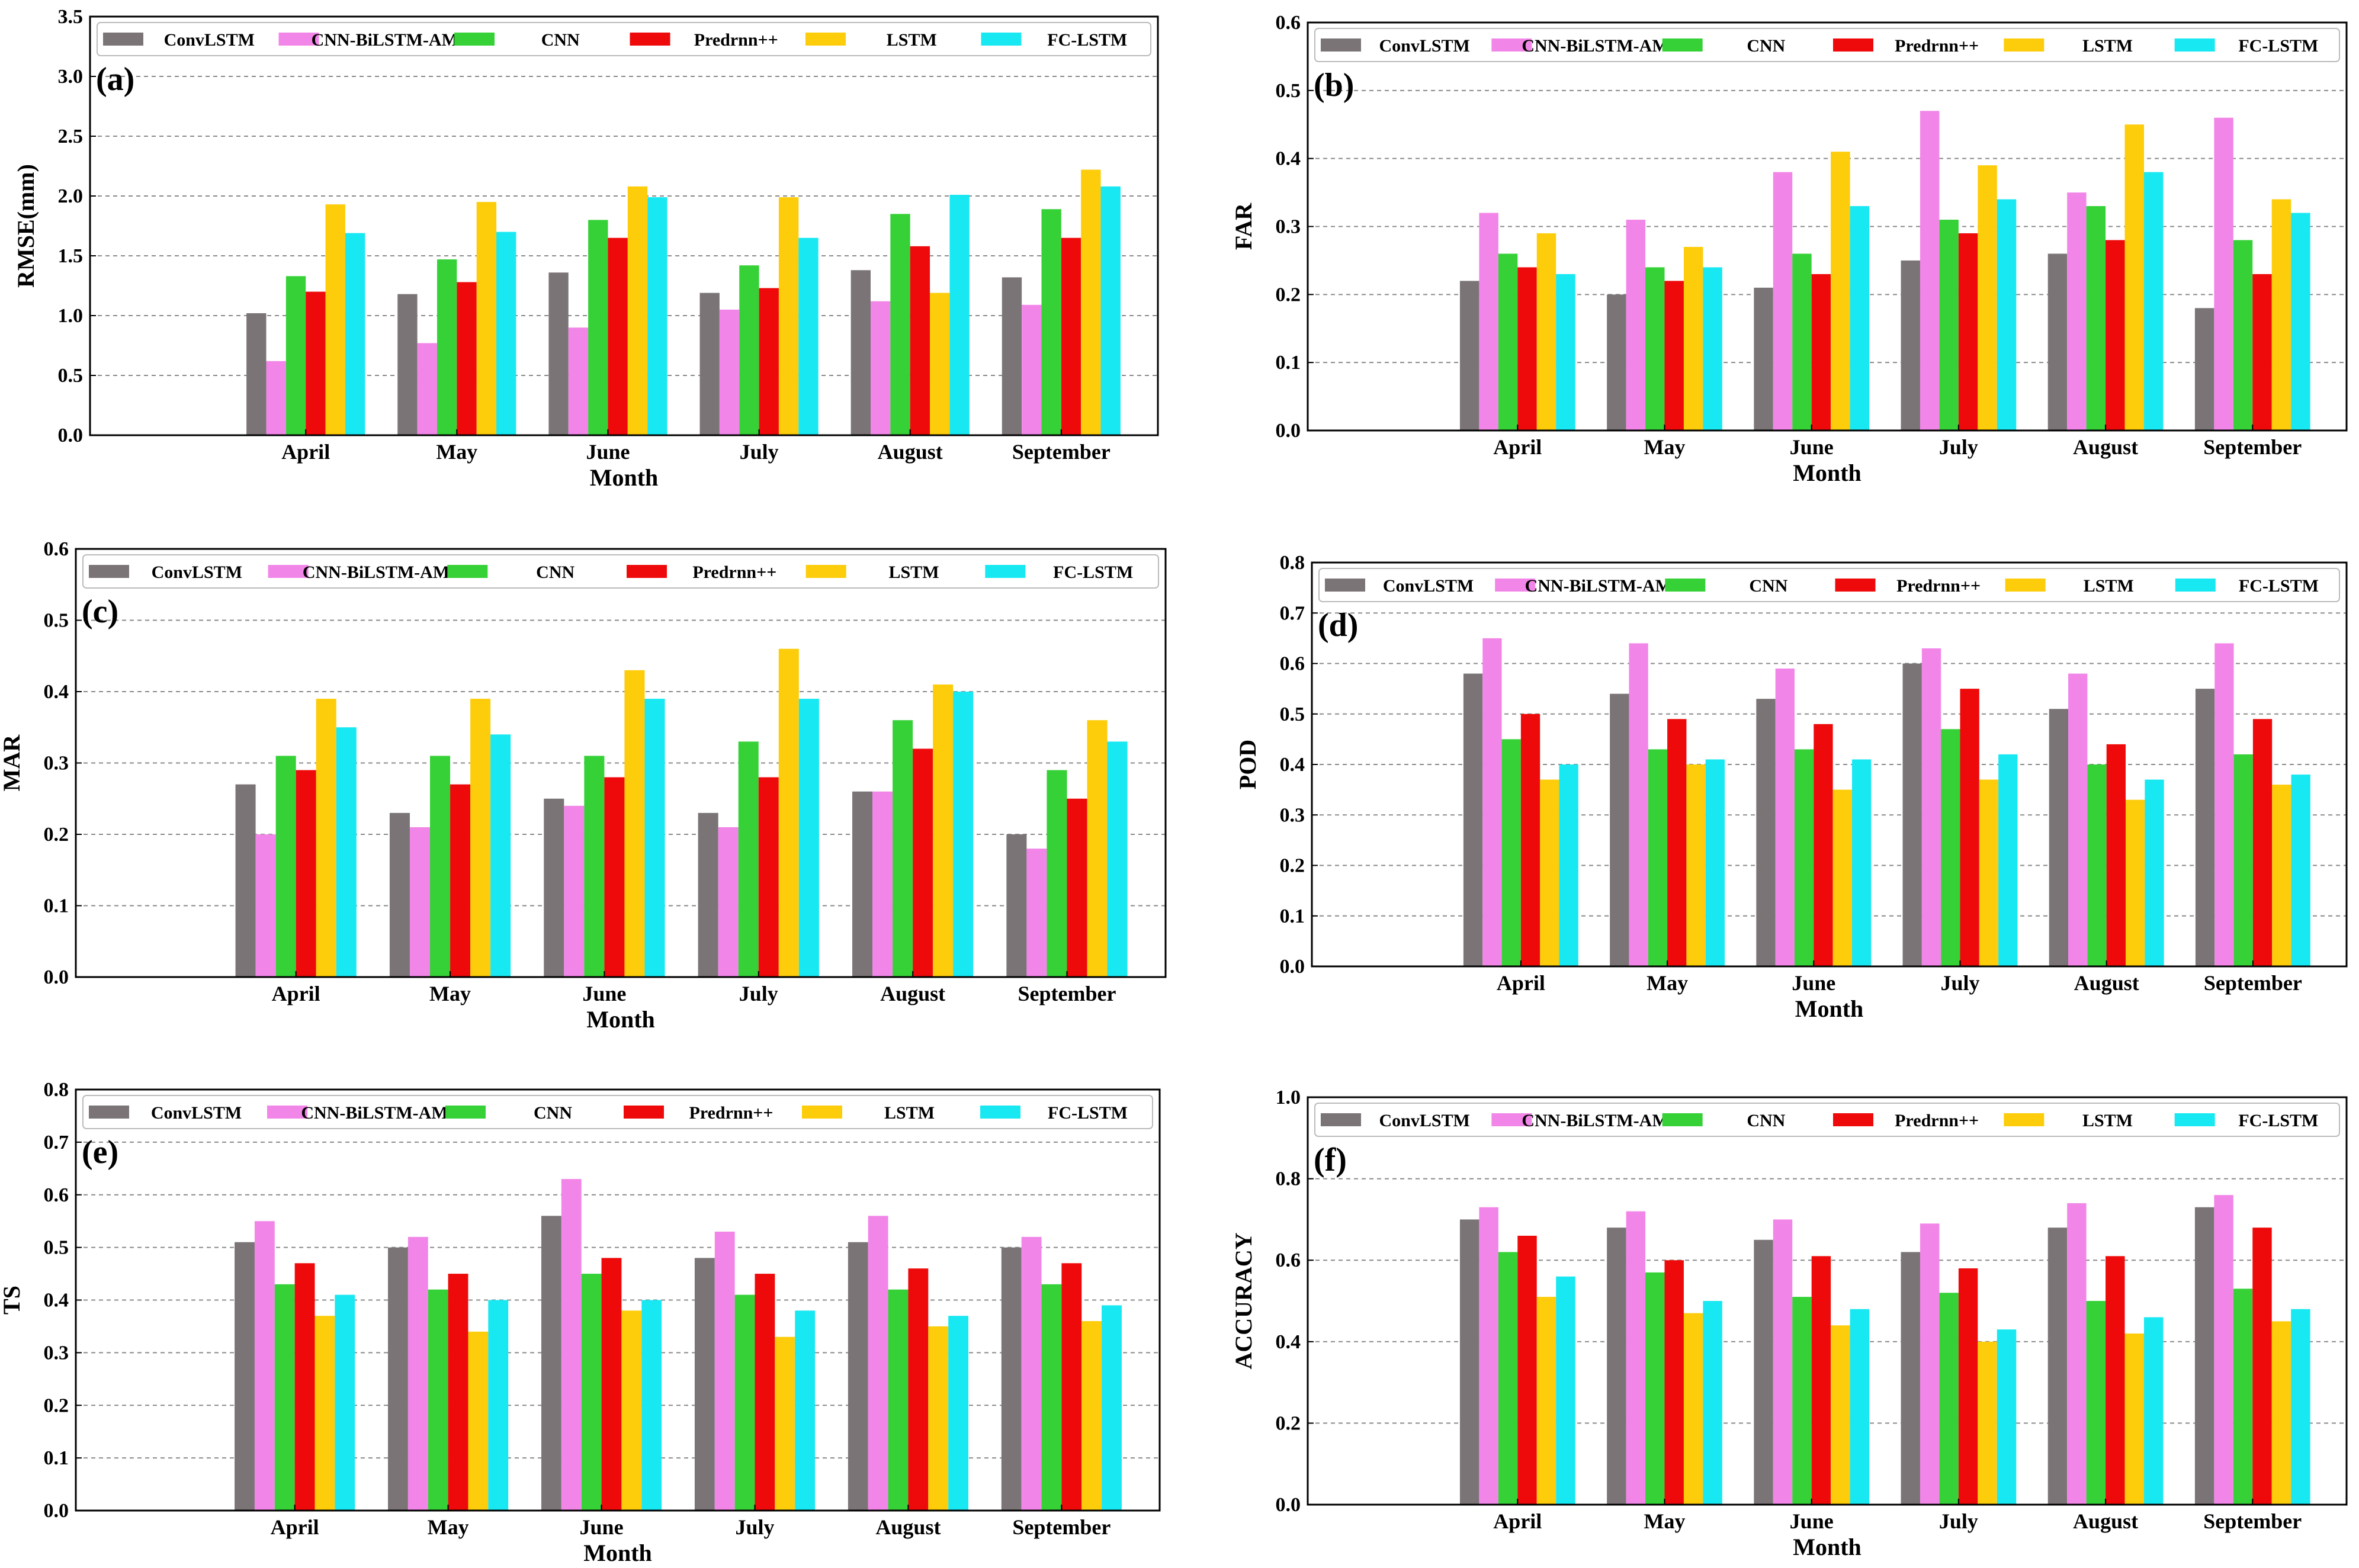  Describe the element at coordinates (624, 225) in the screenshot. I see `plot-frame` at that location.